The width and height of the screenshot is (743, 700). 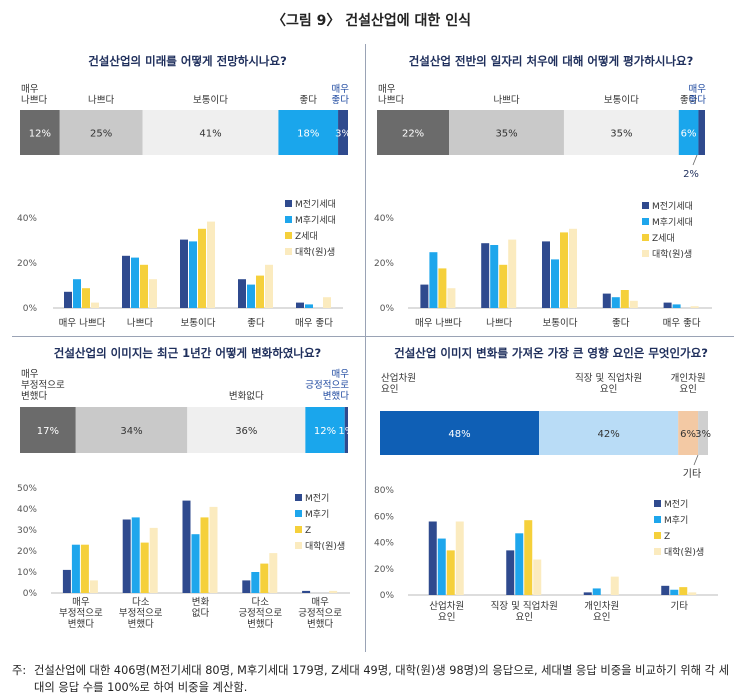 What do you see at coordinates (27, 531) in the screenshot?
I see `y-tick-label: 30%` at bounding box center [27, 531].